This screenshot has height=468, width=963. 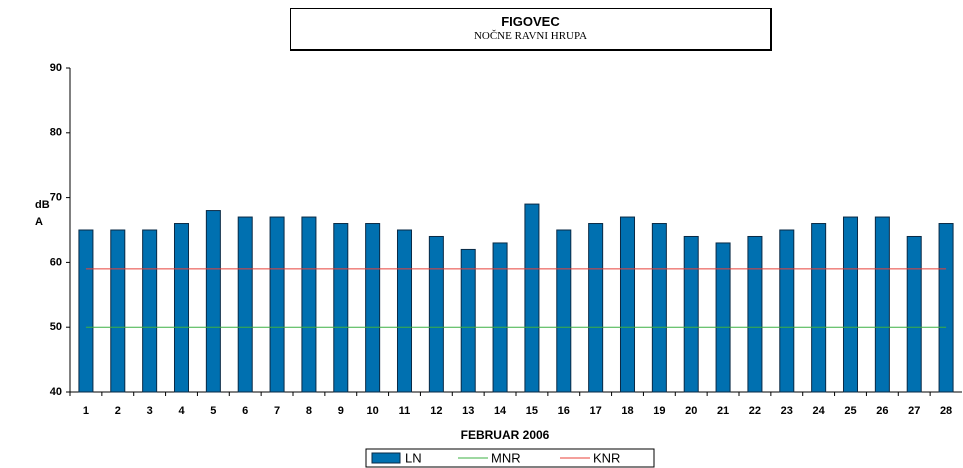 I want to click on x-axis-label: FEBRUAR 2006, so click(x=505, y=435).